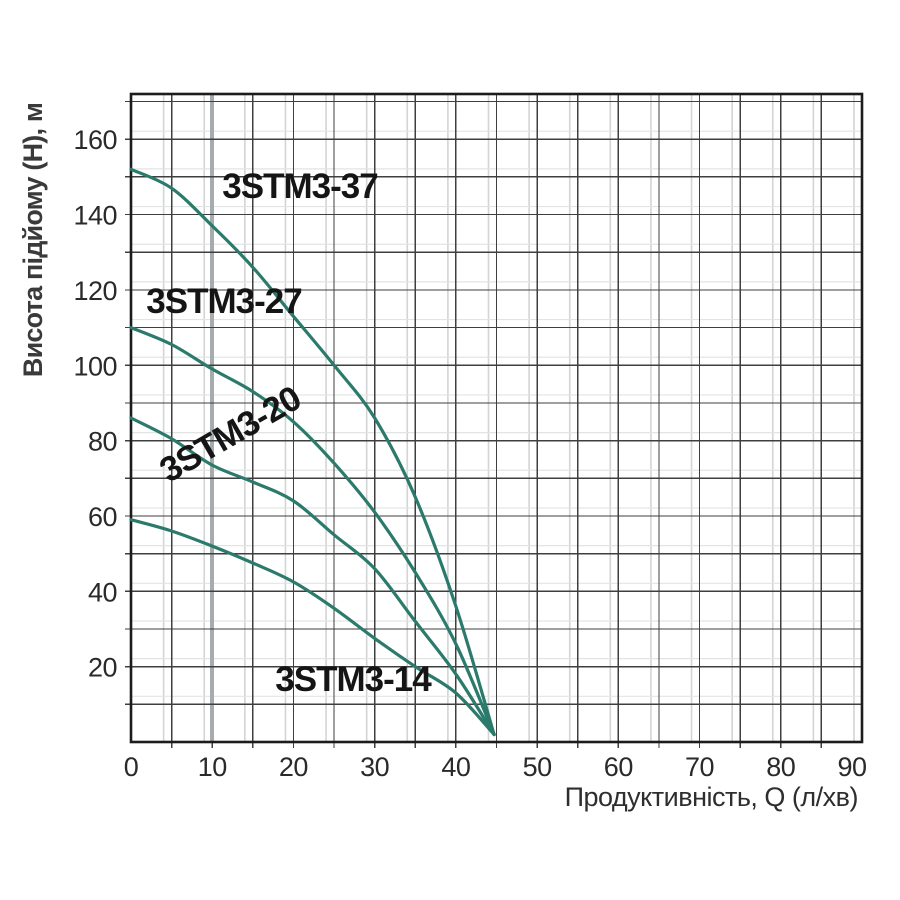  Describe the element at coordinates (95, 216) in the screenshot. I see `y-tick-label: 140` at that location.